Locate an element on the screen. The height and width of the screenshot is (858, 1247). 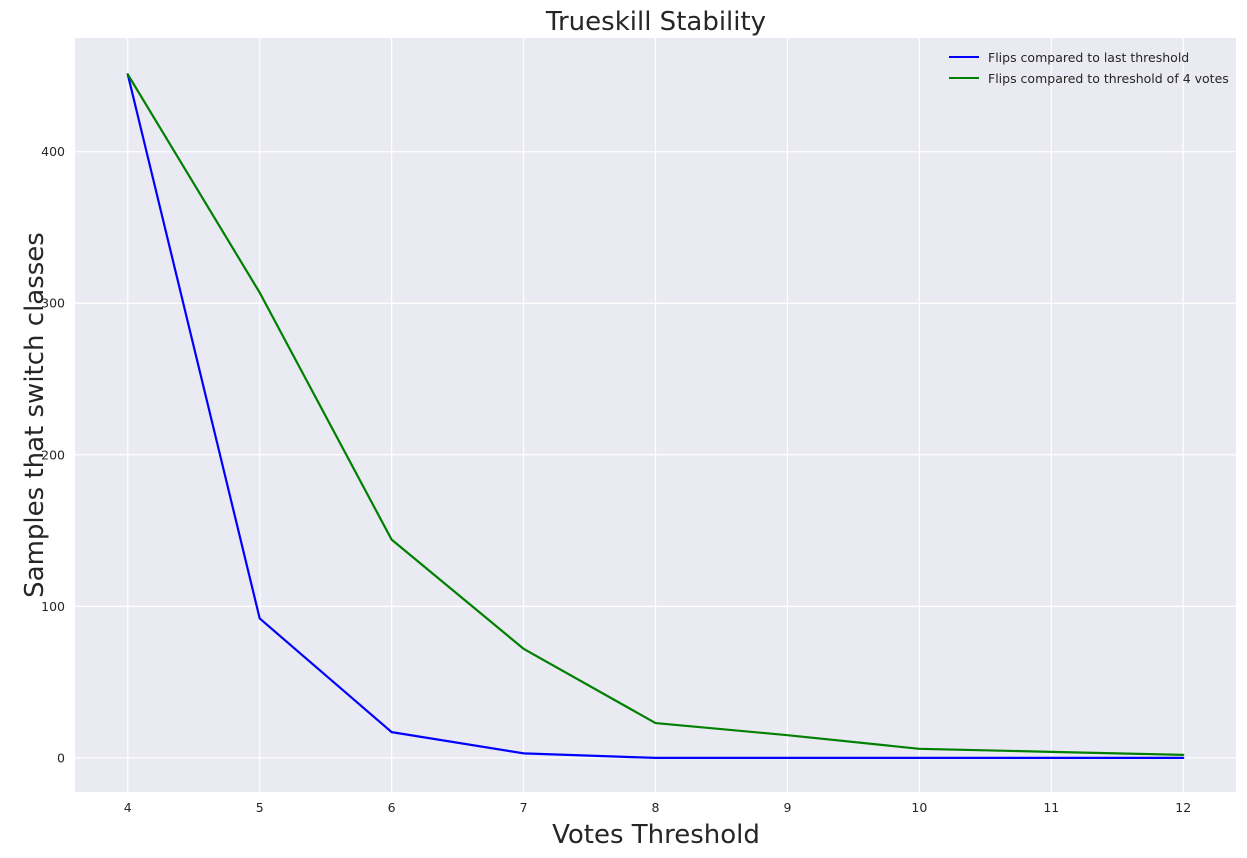
x-tick-label: 7 is located at coordinates (524, 807).